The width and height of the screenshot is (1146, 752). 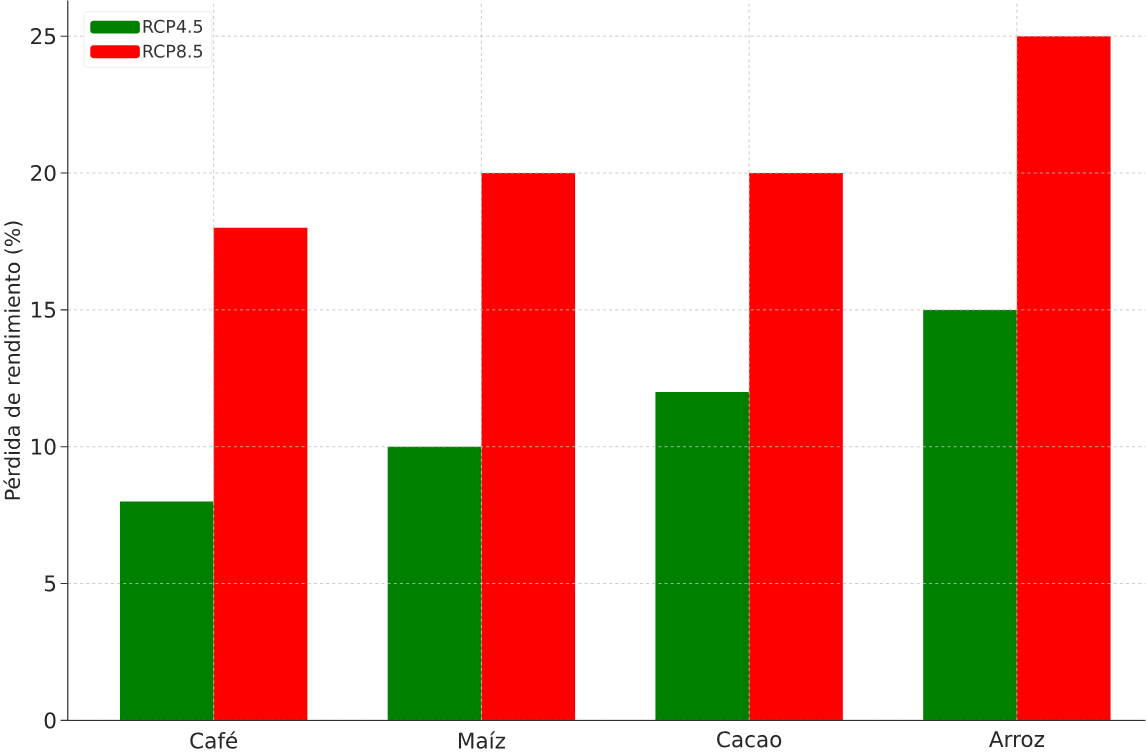 I want to click on x-tick-label: Arroz, so click(x=1016, y=739).